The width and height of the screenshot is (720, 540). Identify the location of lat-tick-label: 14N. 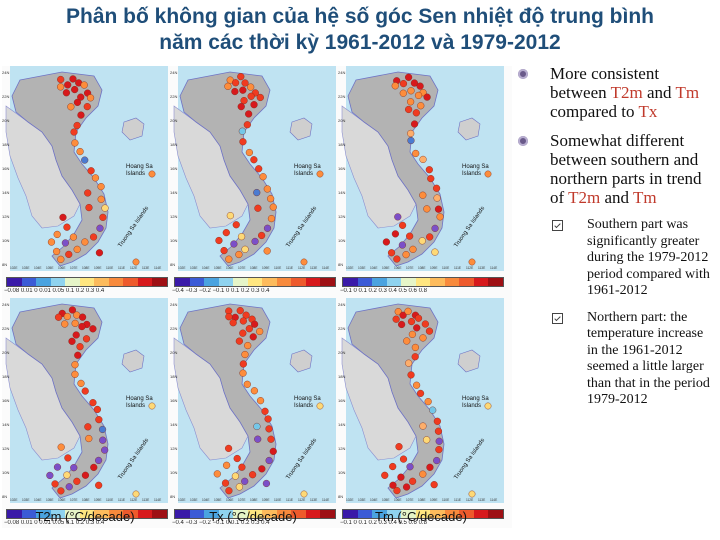
(5, 424).